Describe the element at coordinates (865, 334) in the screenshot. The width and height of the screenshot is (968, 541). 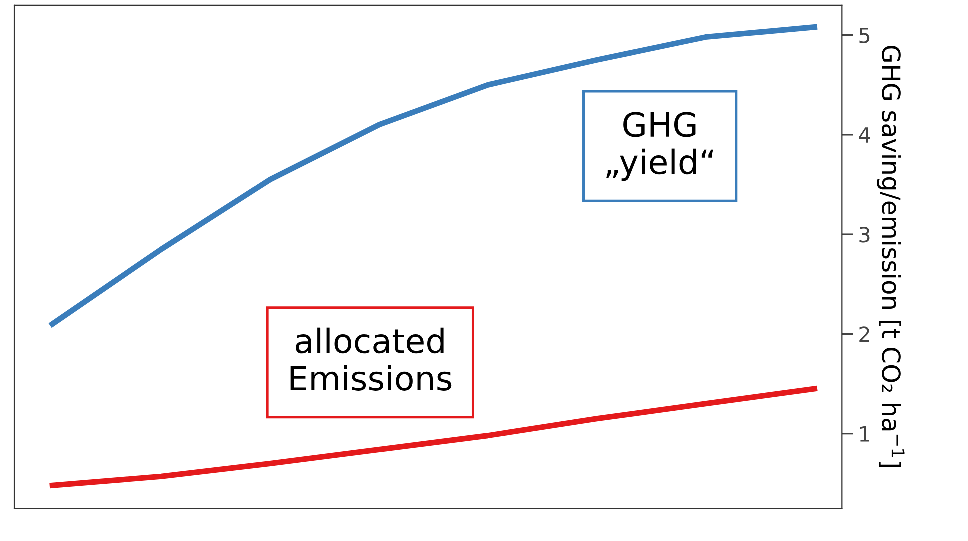
I see `y-tick-label: 2` at that location.